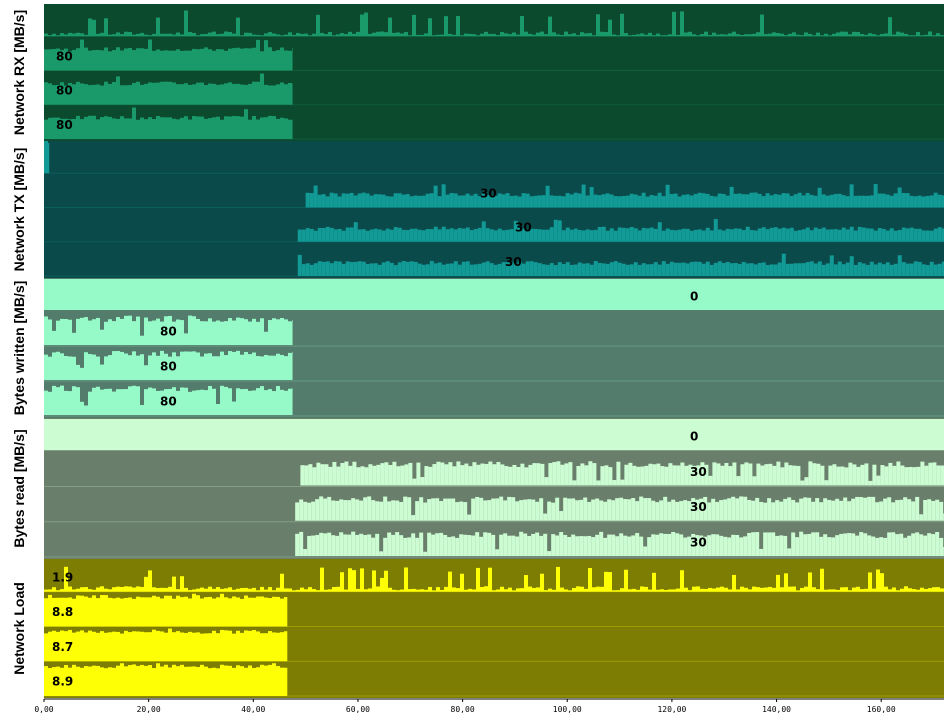 This screenshot has height=719, width=945. What do you see at coordinates (698, 472) in the screenshot?
I see `data-label: 30` at bounding box center [698, 472].